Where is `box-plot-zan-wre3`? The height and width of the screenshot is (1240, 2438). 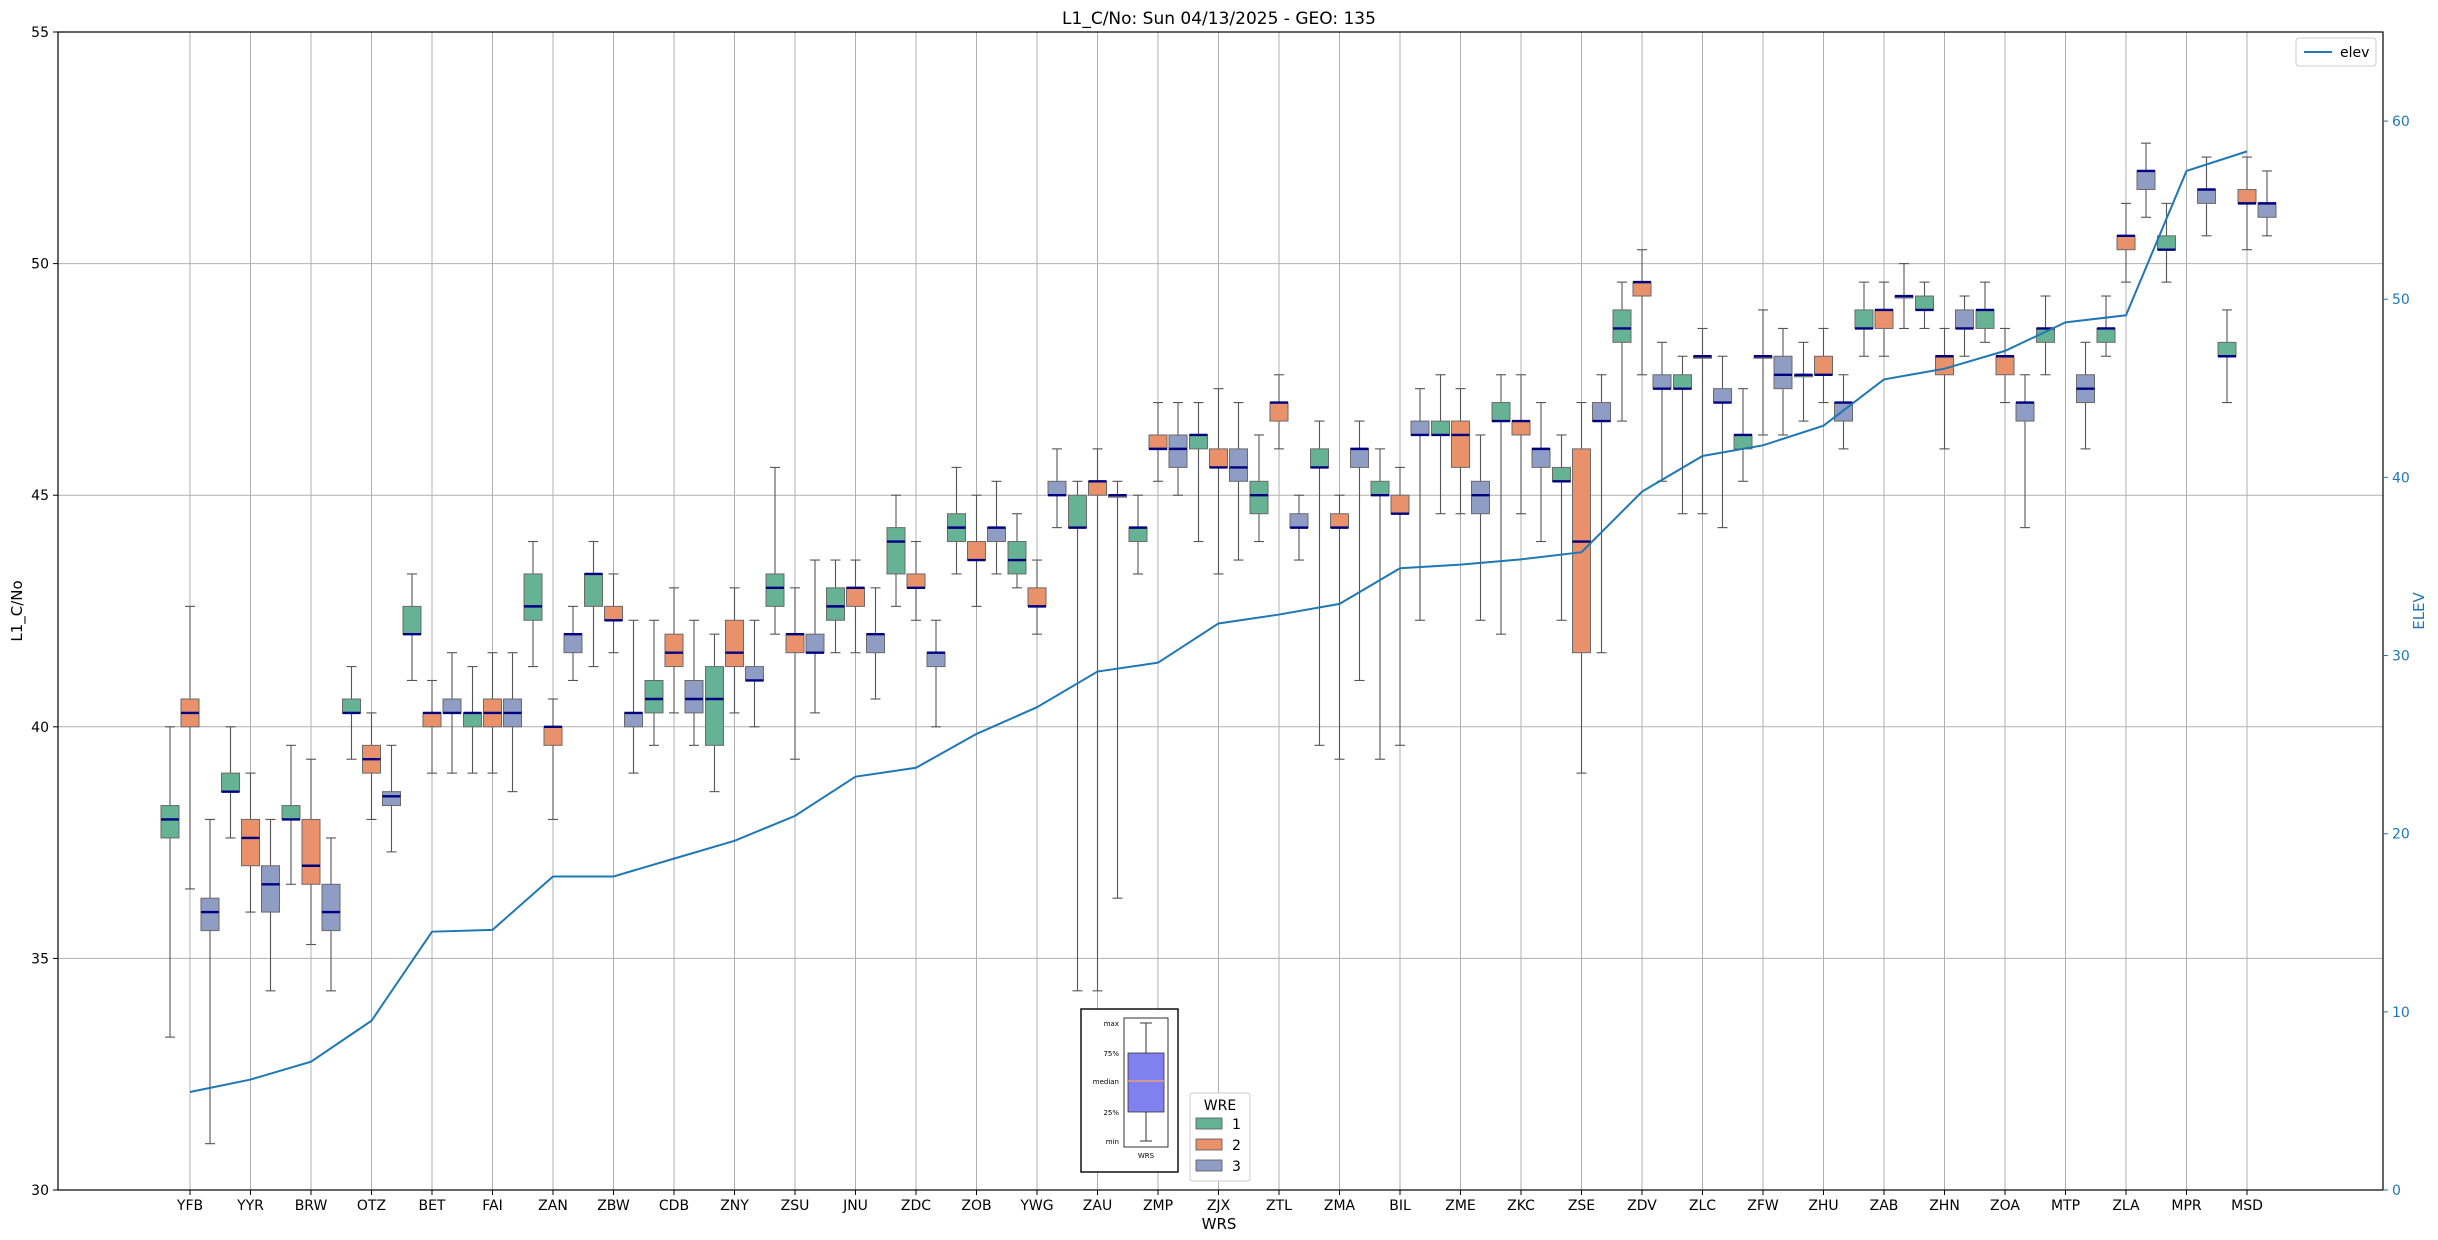
box-plot-zan-wre3 is located at coordinates (573, 643).